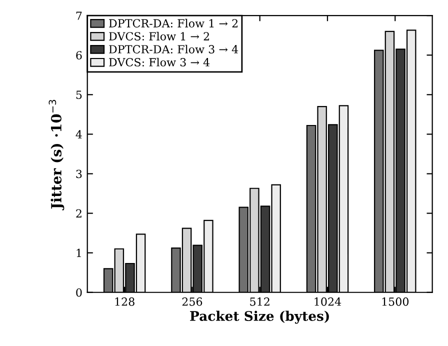  I want to click on y-tick-label: 1, so click(78, 253).